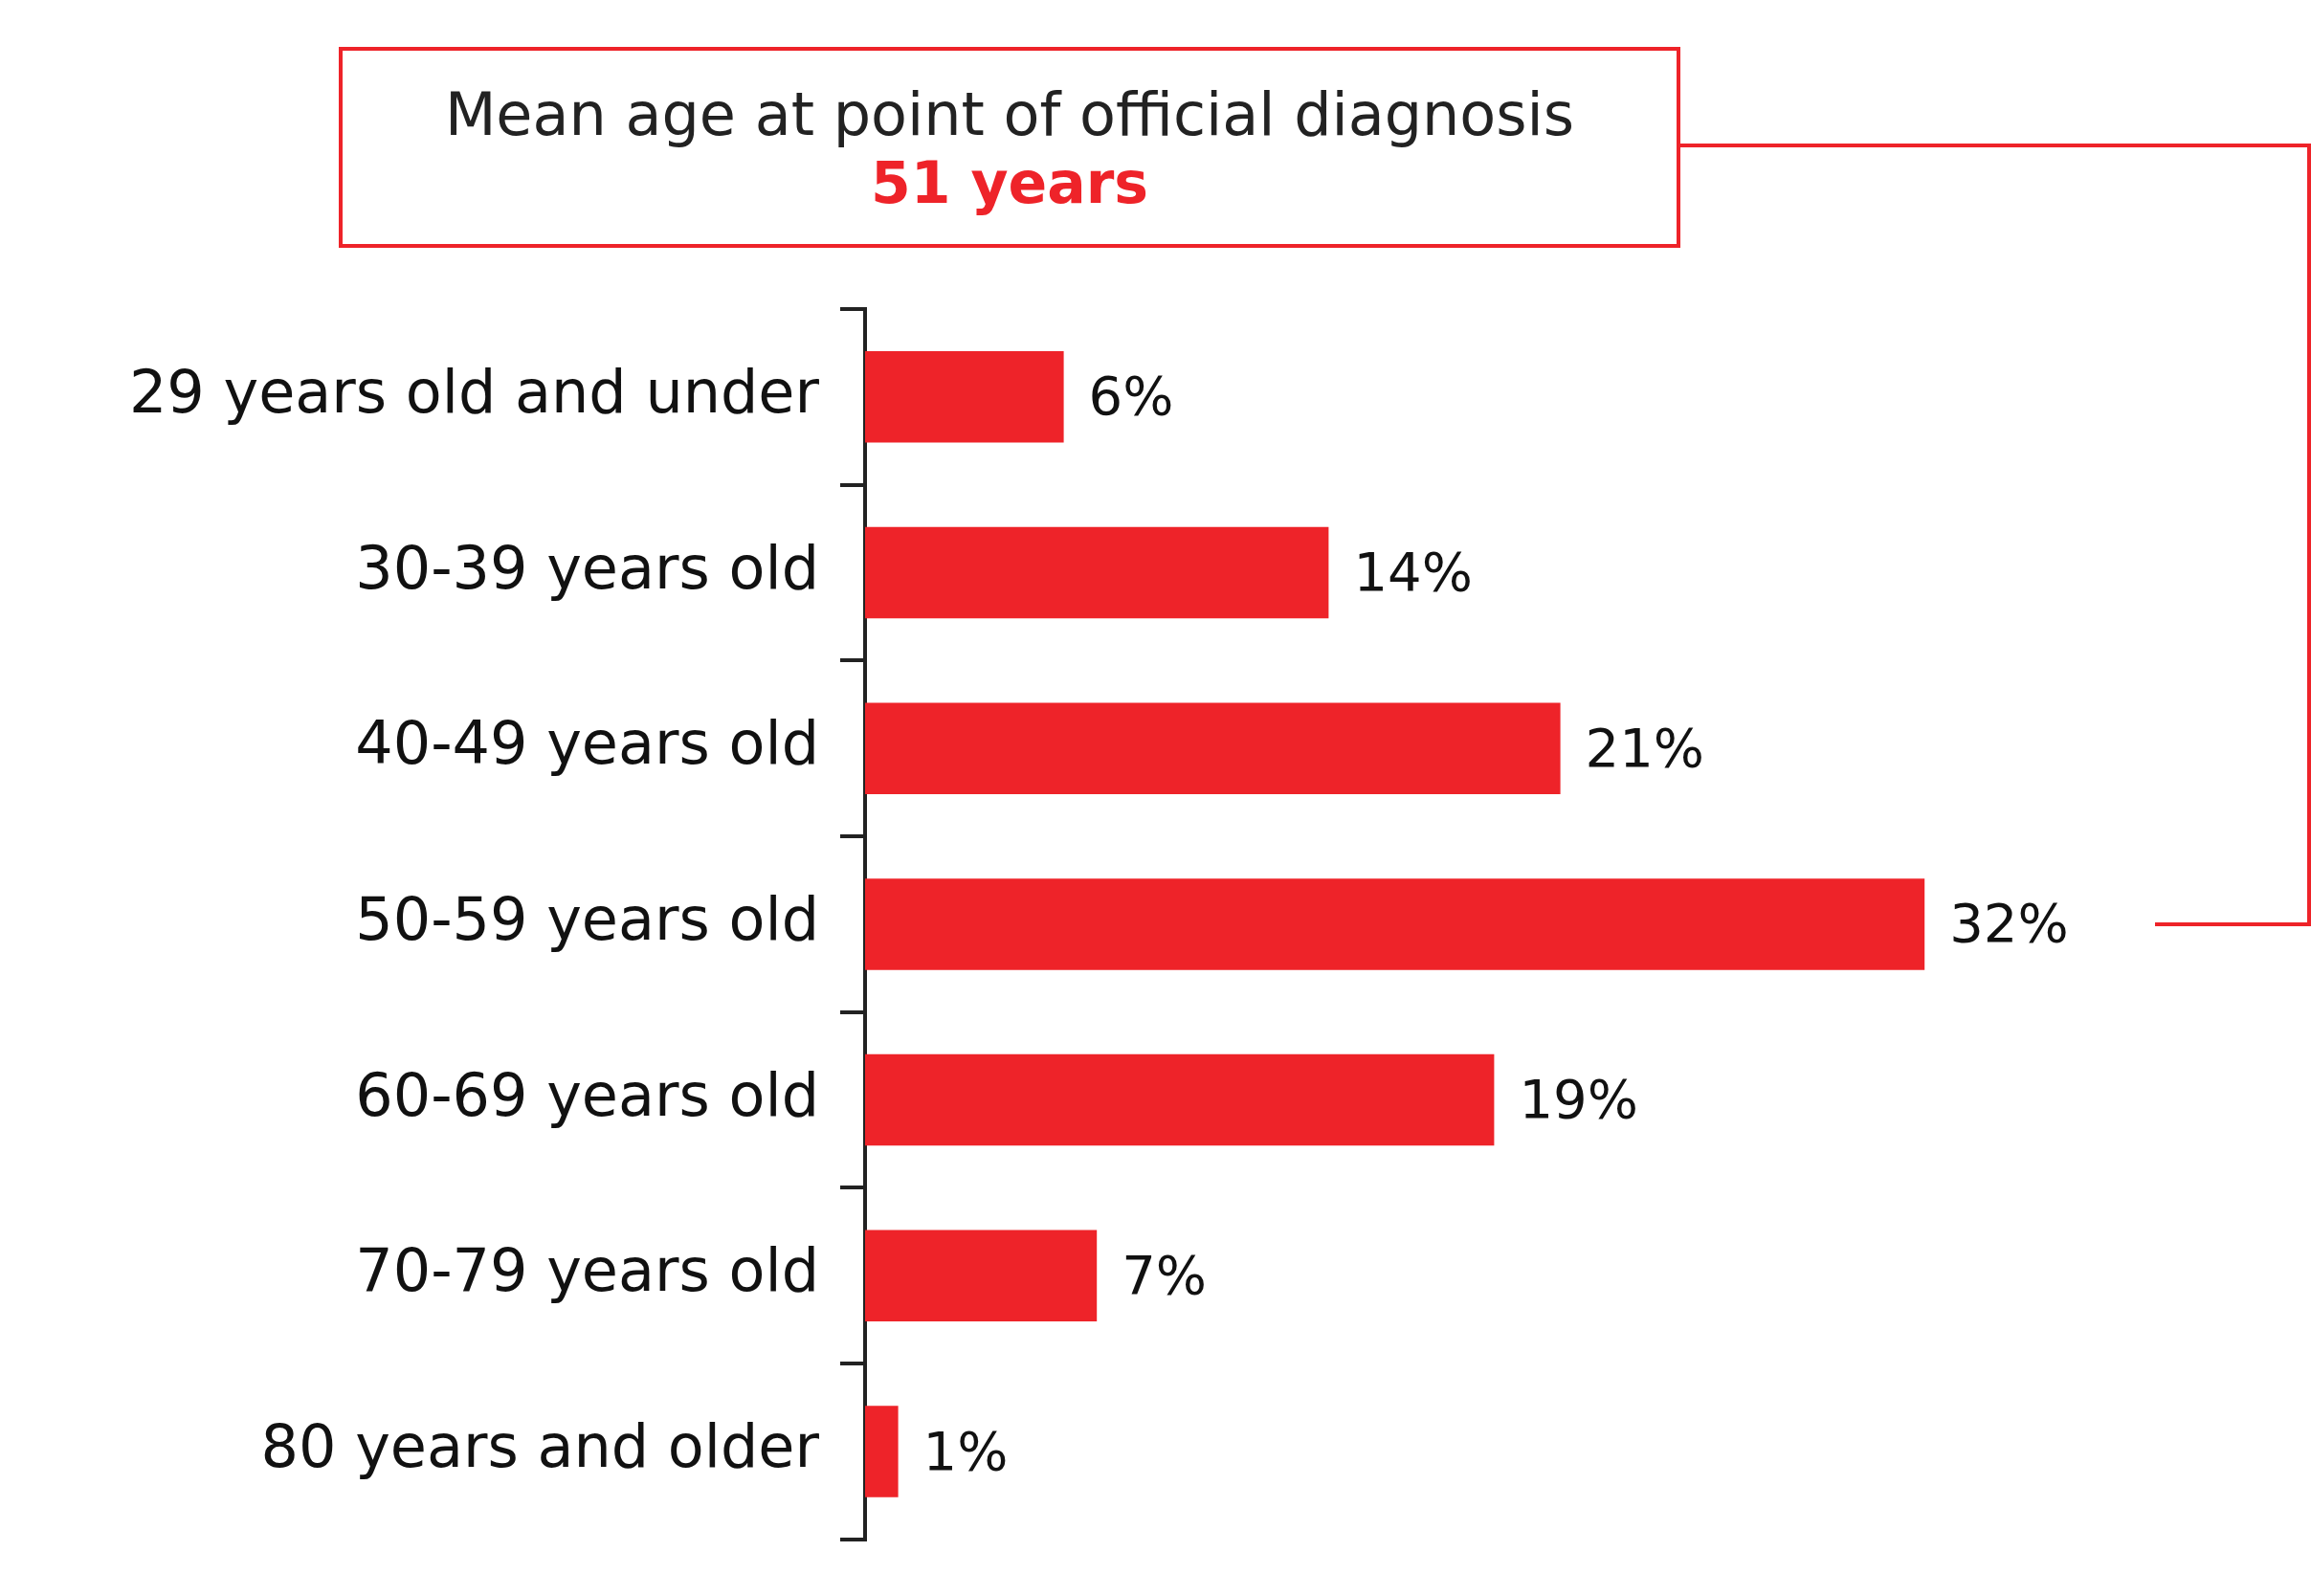  Describe the element at coordinates (2009, 924) in the screenshot. I see `data-label: 32%` at that location.